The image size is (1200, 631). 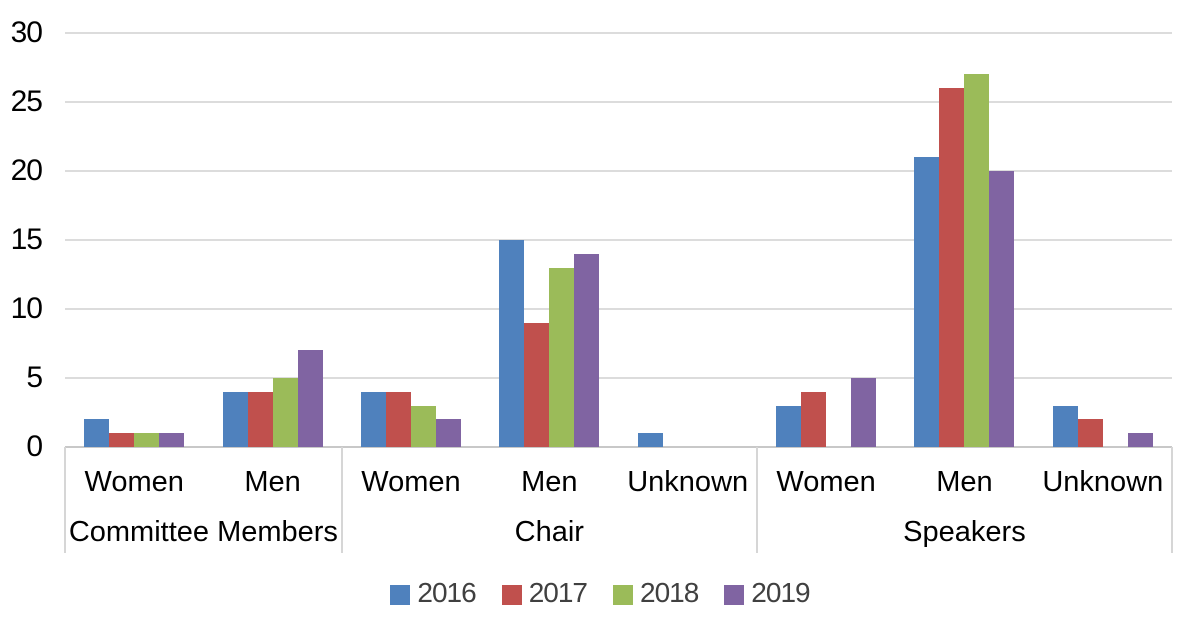 I want to click on y-axis-tick-label: 25, so click(x=26, y=101).